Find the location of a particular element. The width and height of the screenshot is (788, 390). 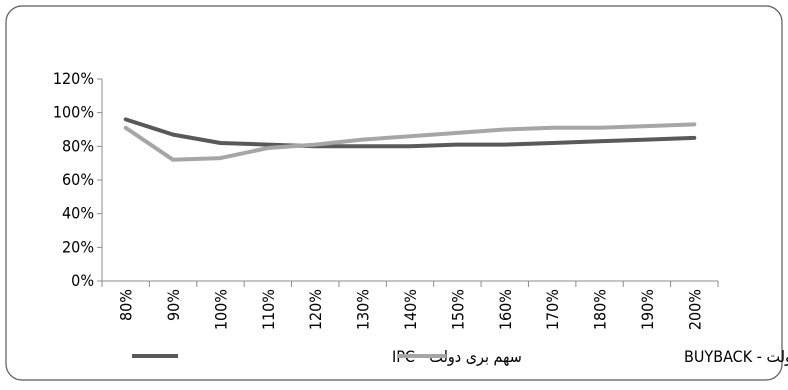

x-tick-label: 110% is located at coordinates (268, 309).